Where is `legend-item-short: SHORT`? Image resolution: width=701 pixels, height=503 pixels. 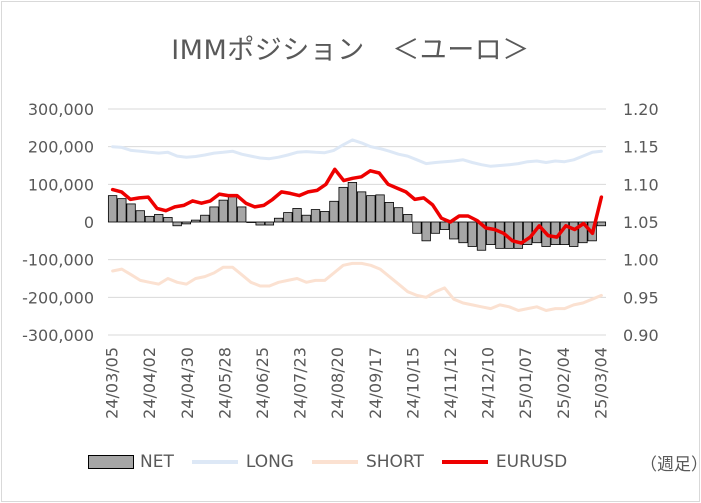
legend-item-short: SHORT is located at coordinates (367, 462).